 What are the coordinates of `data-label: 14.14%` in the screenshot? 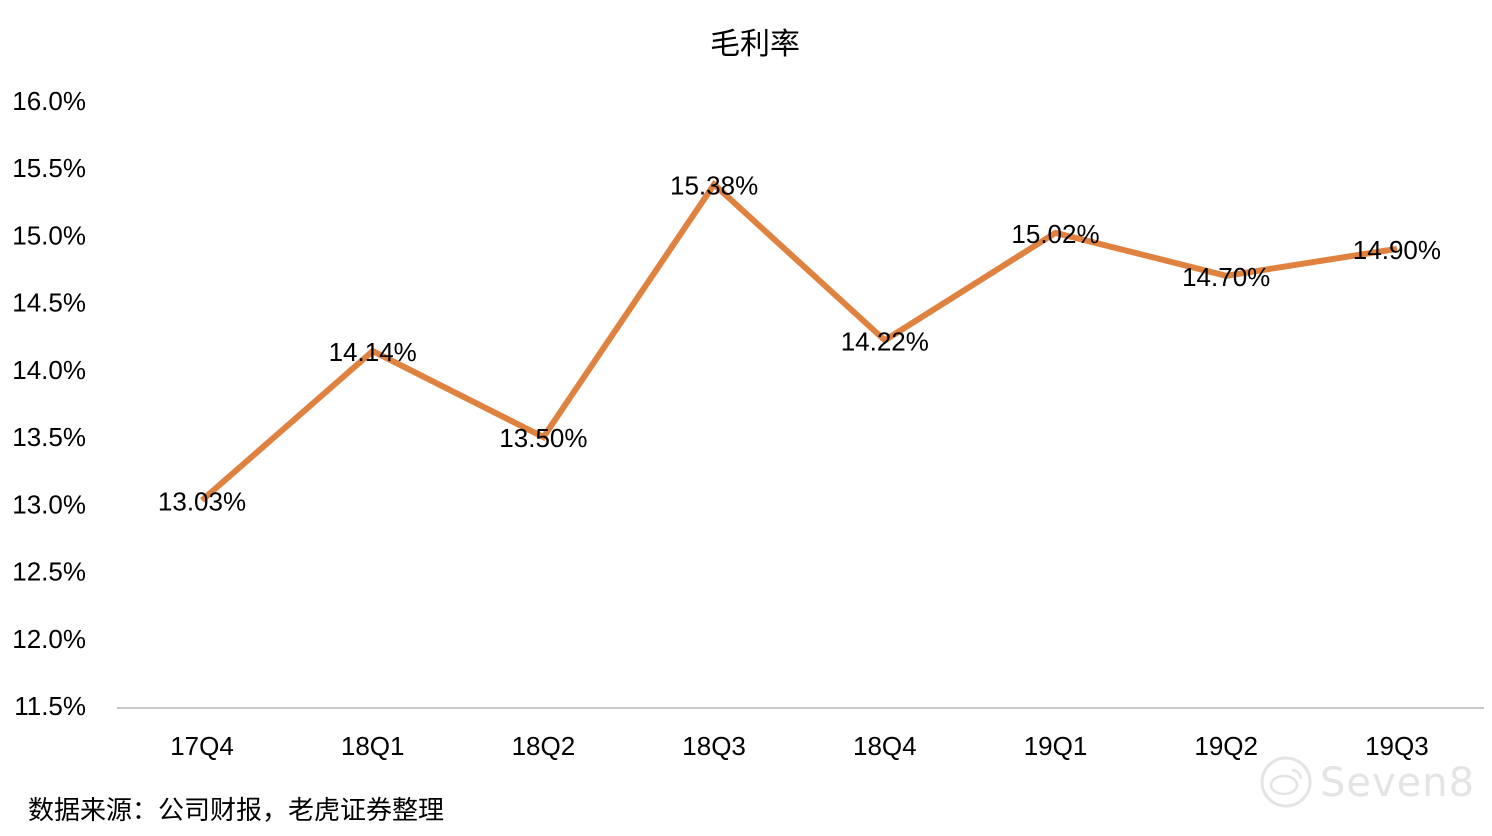 It's located at (373, 352).